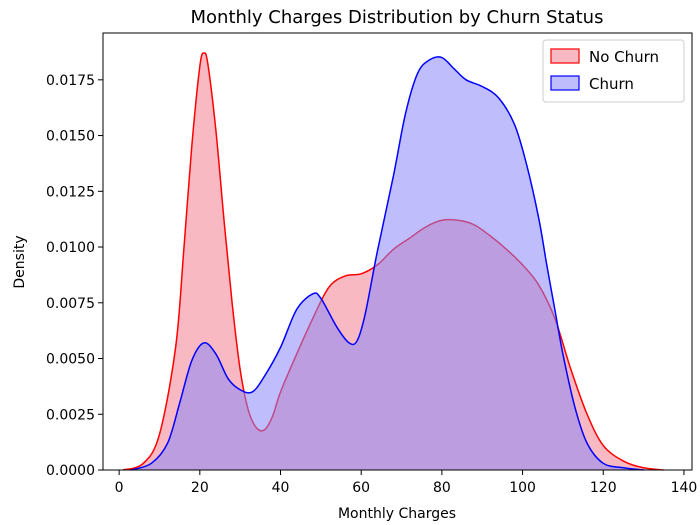 The width and height of the screenshot is (700, 525). I want to click on x-tick-label: 140, so click(684, 488).